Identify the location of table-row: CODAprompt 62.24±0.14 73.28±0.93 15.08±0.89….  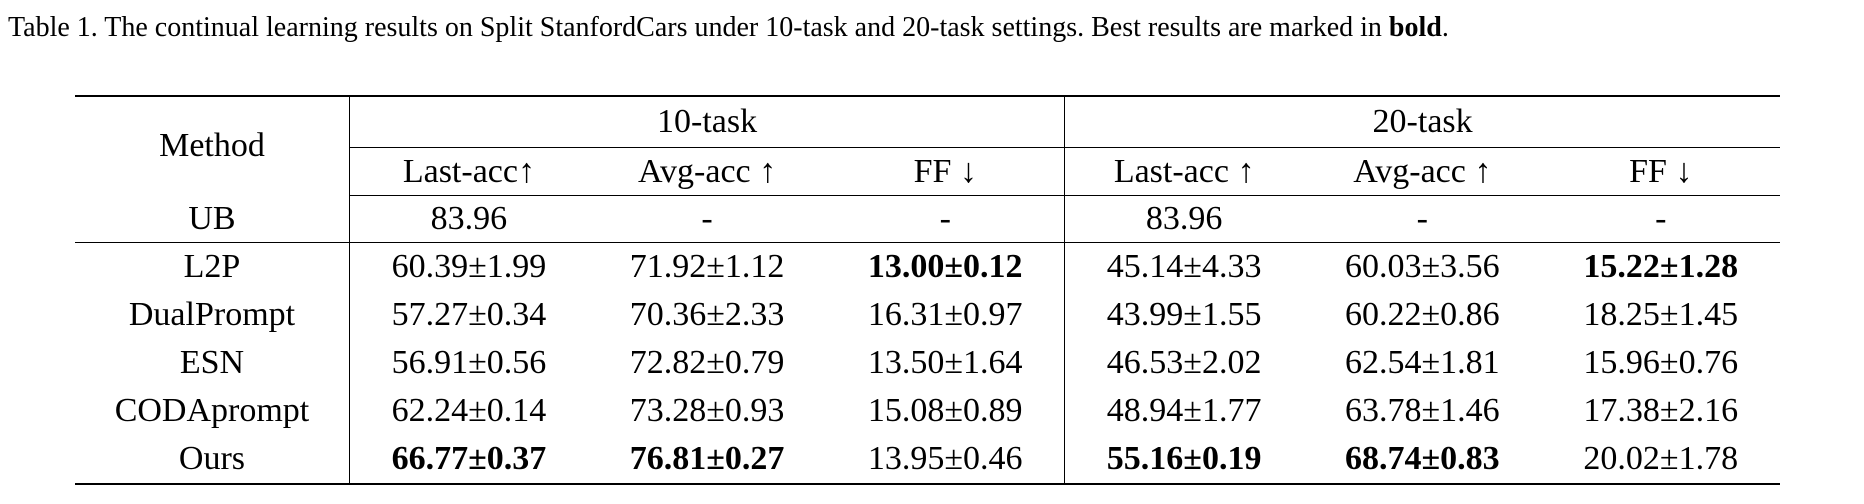
(927, 411).